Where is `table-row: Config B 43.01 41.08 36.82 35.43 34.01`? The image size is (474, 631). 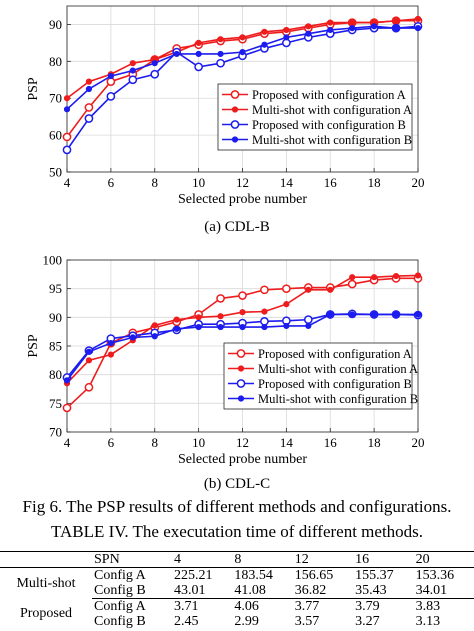
table-row: Config B 43.01 41.08 36.82 35.43 34.01 is located at coordinates (237, 591).